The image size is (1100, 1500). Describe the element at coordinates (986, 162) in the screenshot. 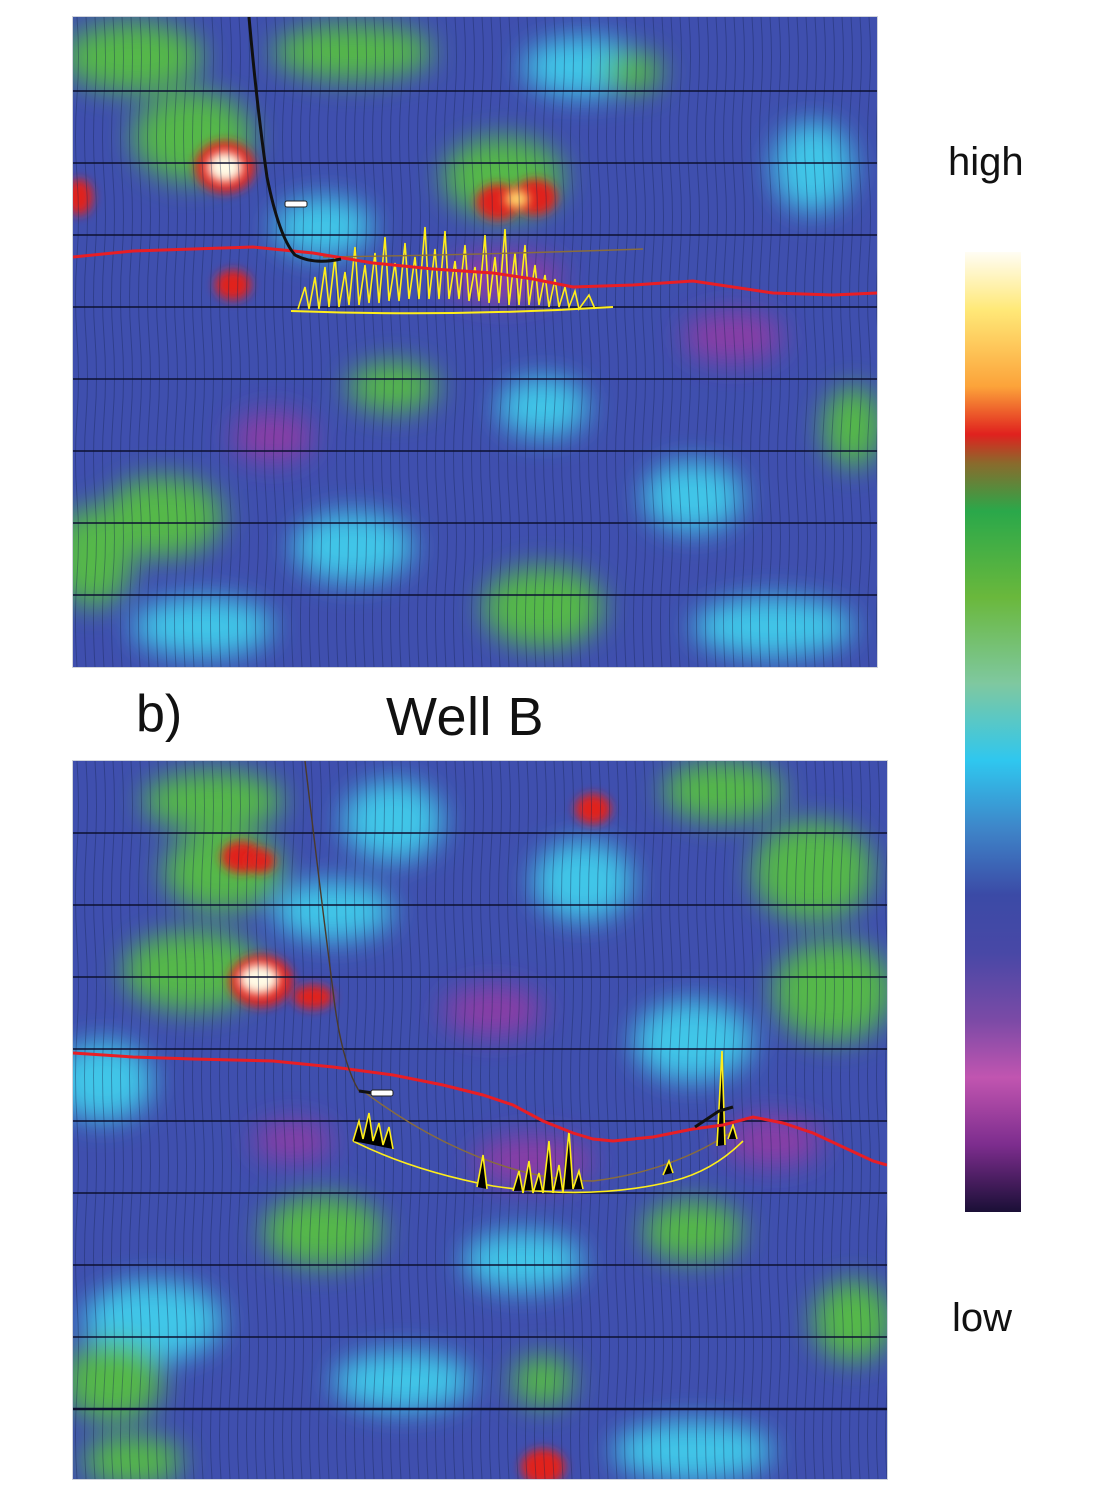

I see `colorbar-high-label: high` at that location.